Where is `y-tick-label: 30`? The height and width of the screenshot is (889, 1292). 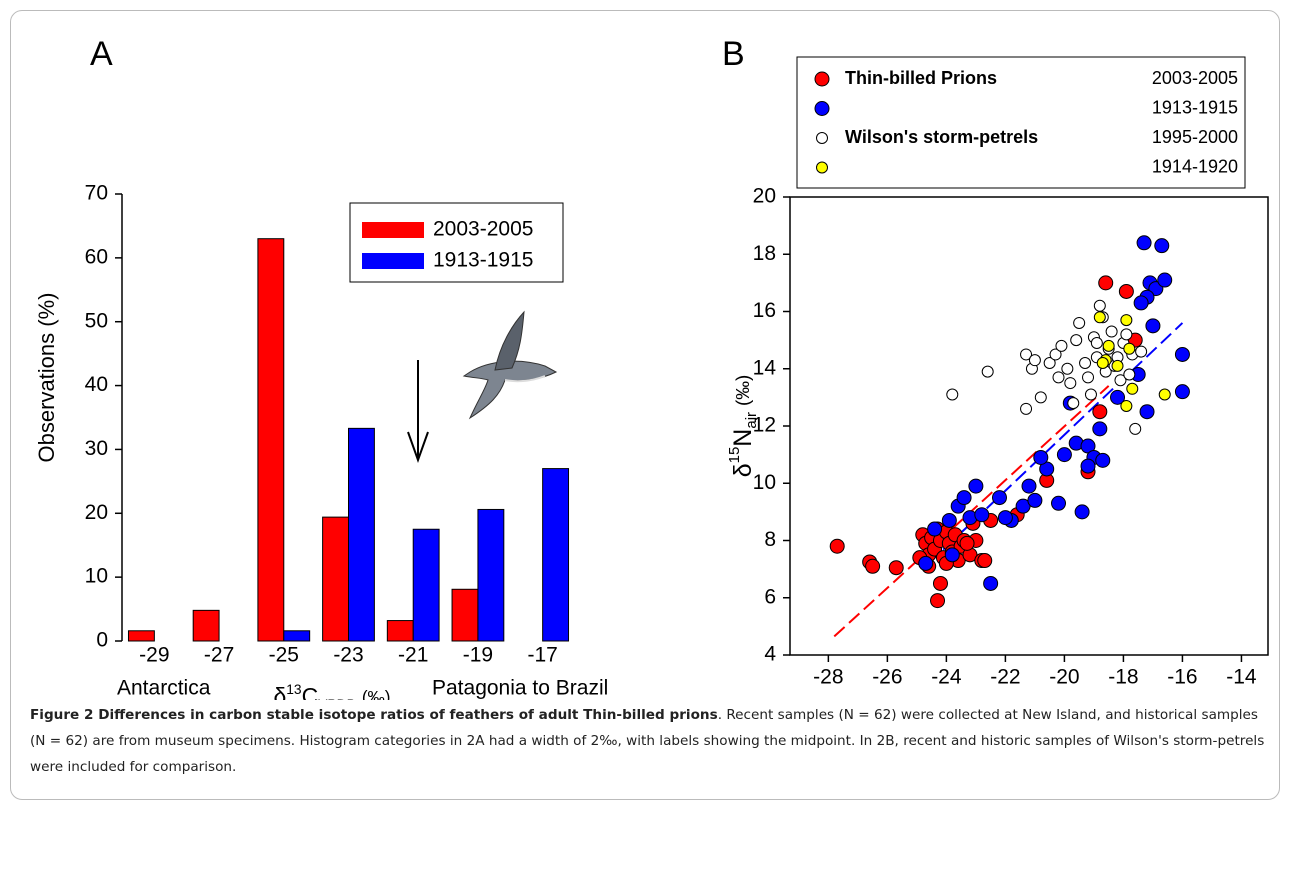
y-tick-label: 30 is located at coordinates (96, 448).